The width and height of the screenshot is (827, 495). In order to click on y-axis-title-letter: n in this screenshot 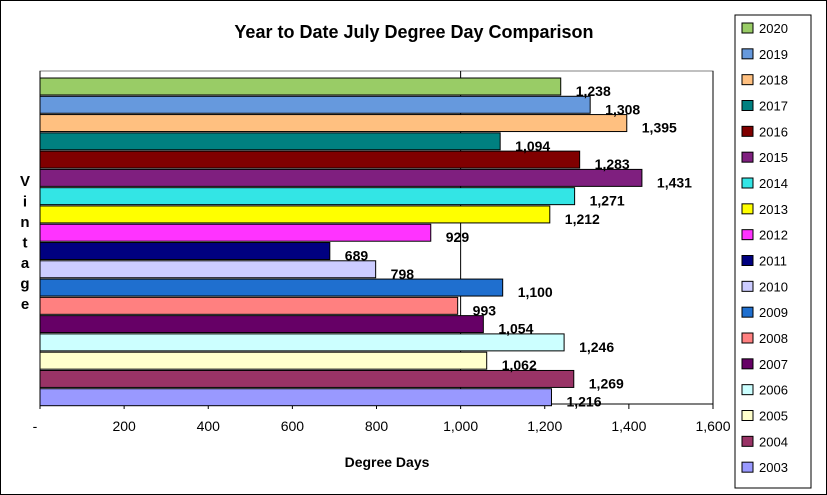, I will do `click(24, 222)`.